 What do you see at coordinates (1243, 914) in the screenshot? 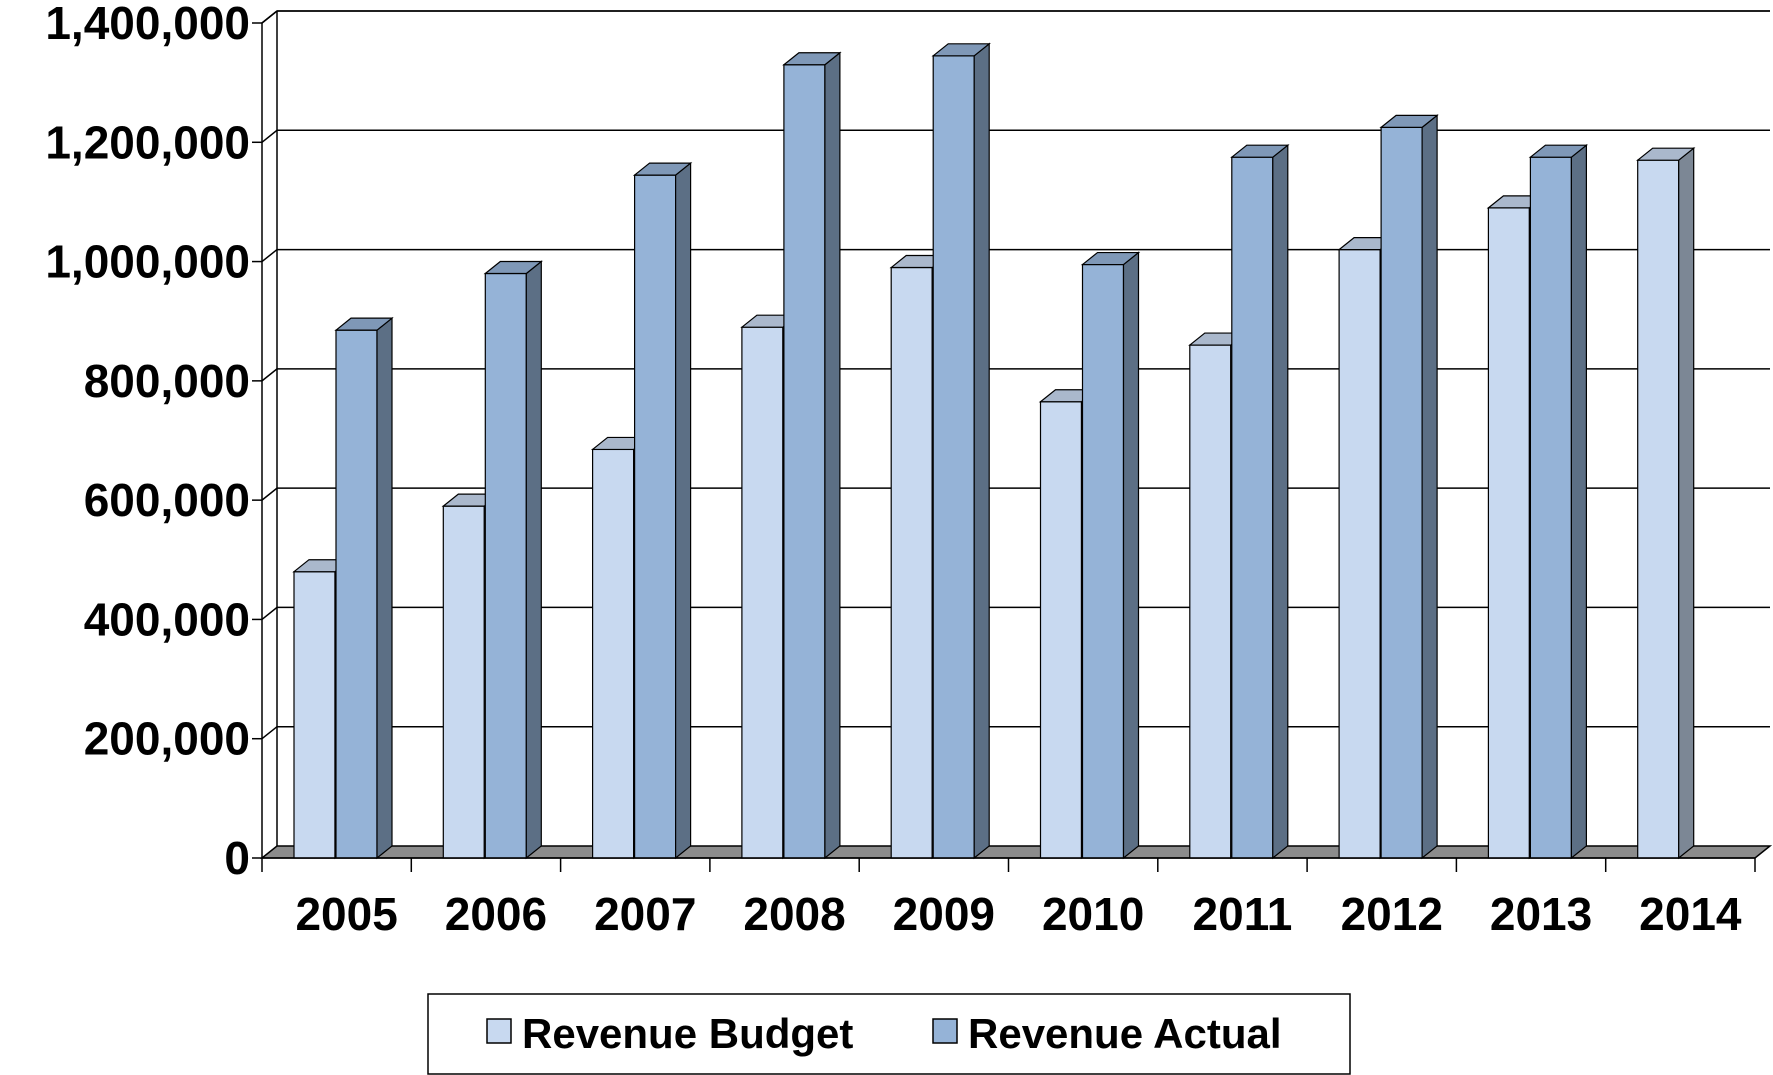
I see `x-category-label: 2011` at bounding box center [1243, 914].